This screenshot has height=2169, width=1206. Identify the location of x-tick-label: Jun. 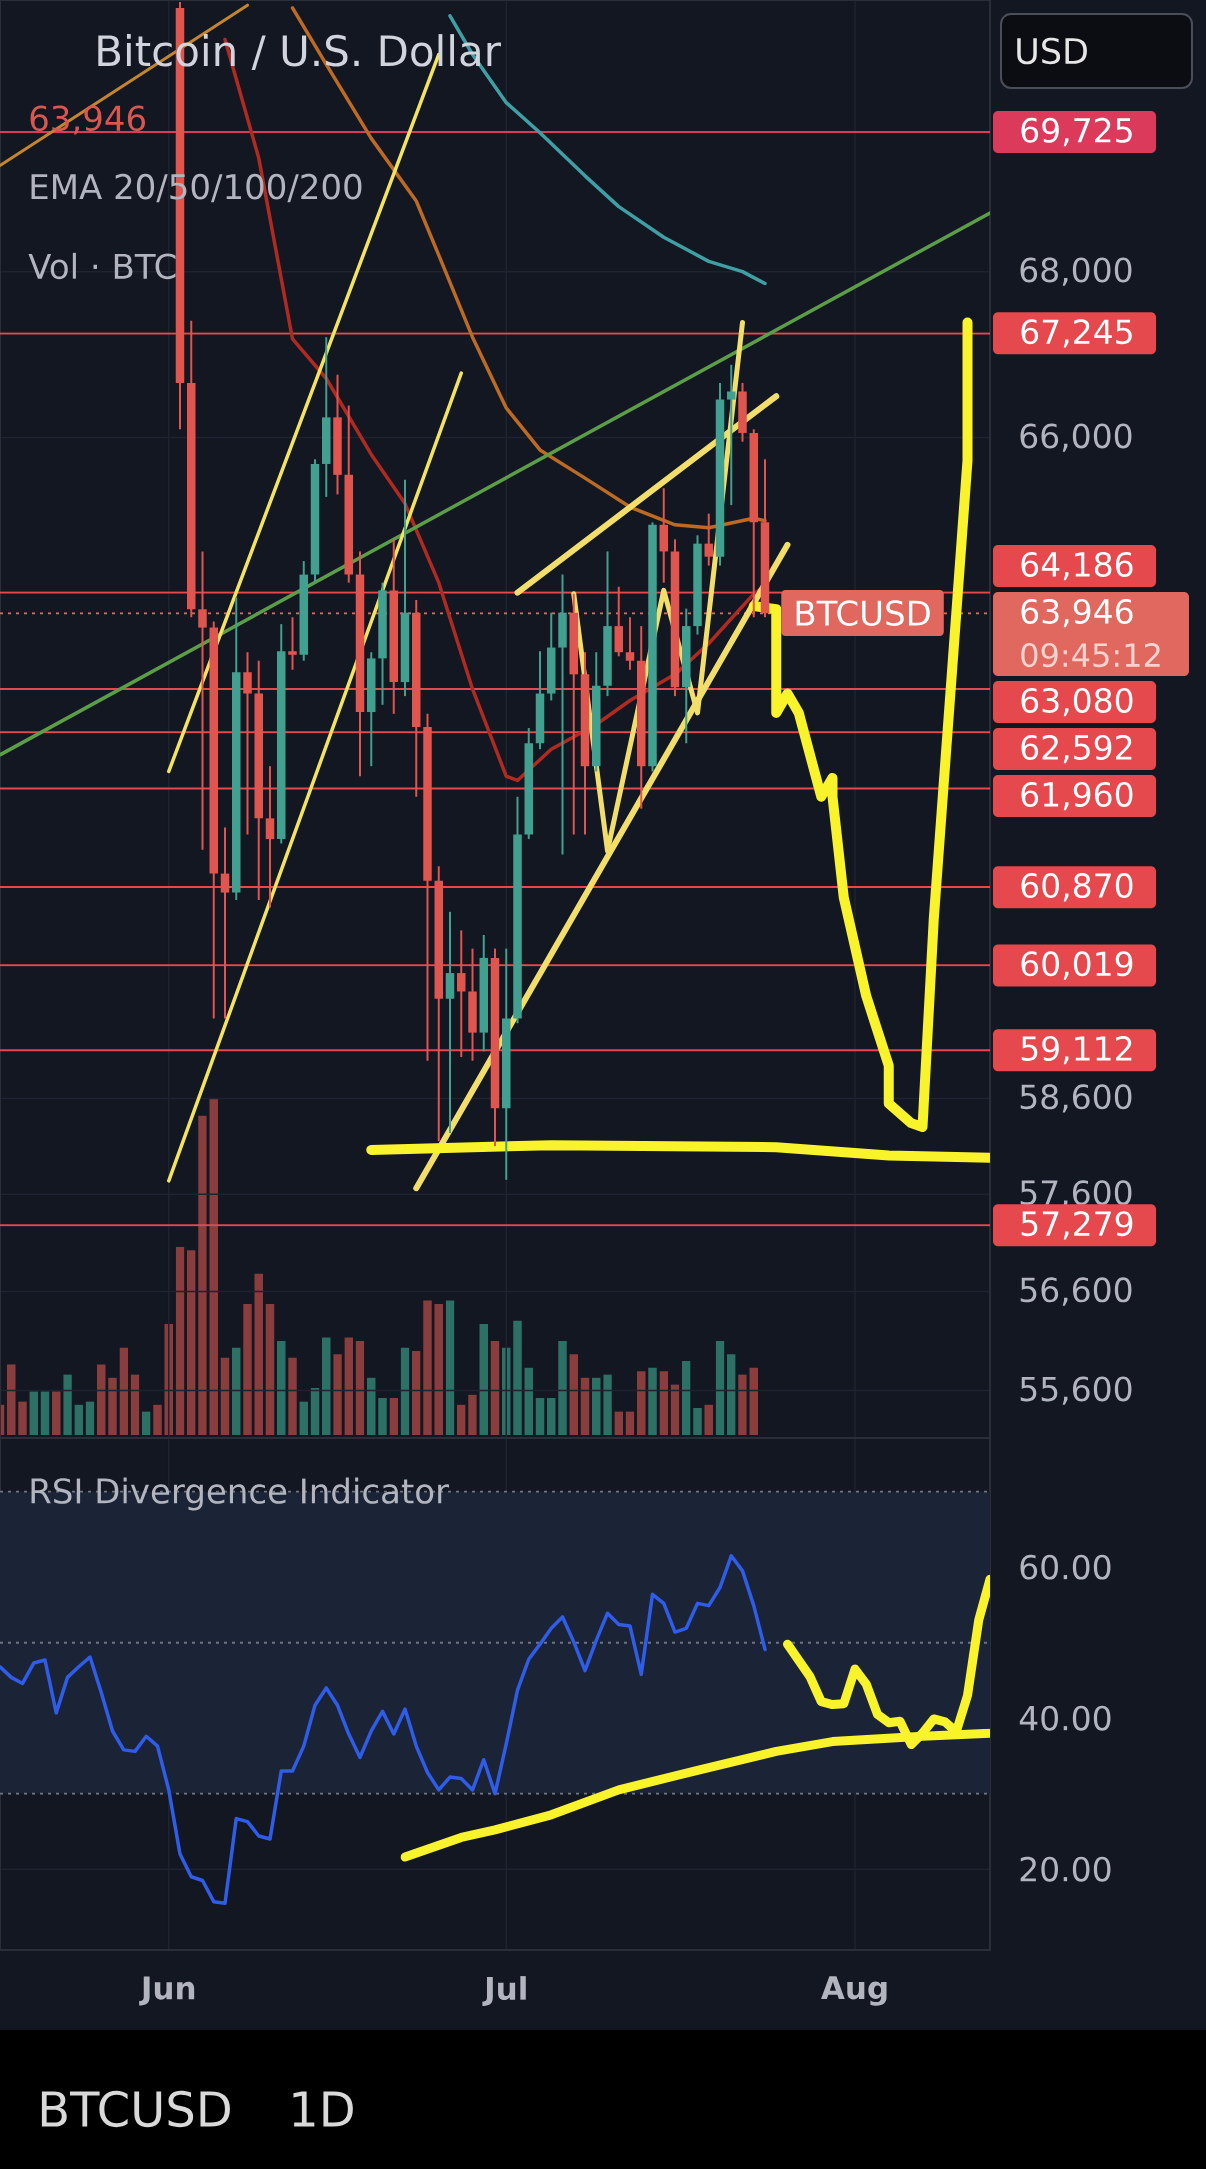
(167, 1991).